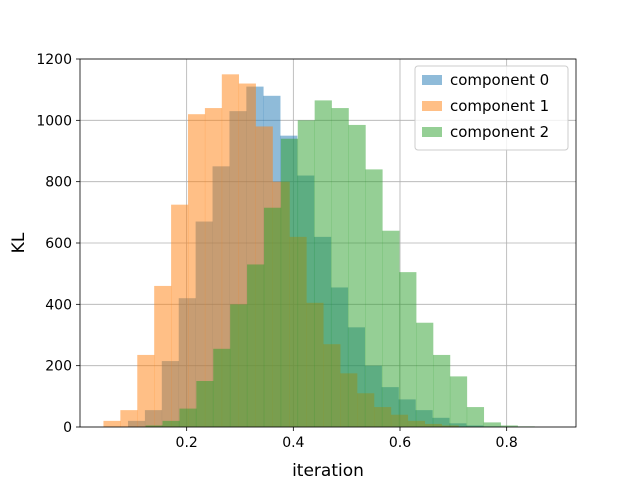  Describe the element at coordinates (58, 367) in the screenshot. I see `y-tick-label: 200` at that location.